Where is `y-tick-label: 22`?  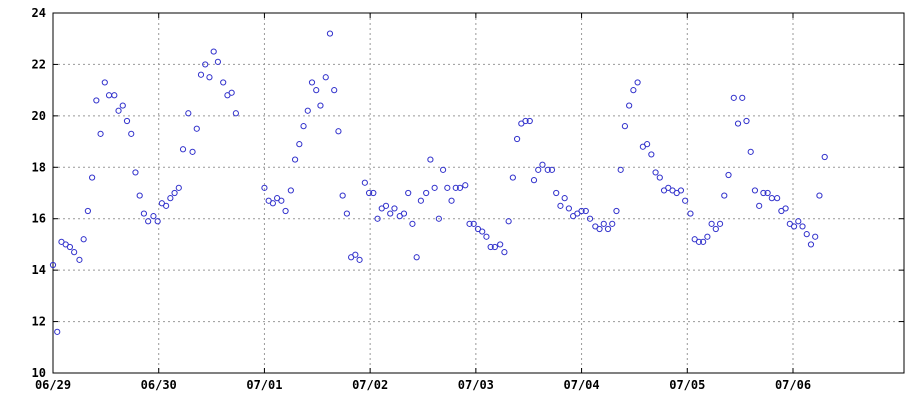
y-tick-label: 22 is located at coordinates (39, 64).